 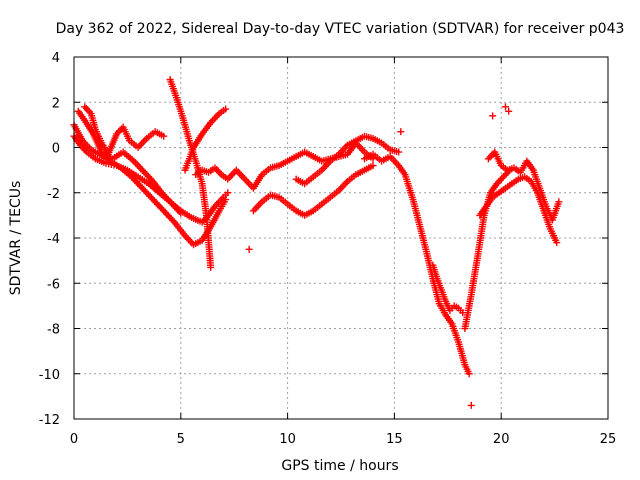 I want to click on x-tick-label: 10, so click(x=287, y=439).